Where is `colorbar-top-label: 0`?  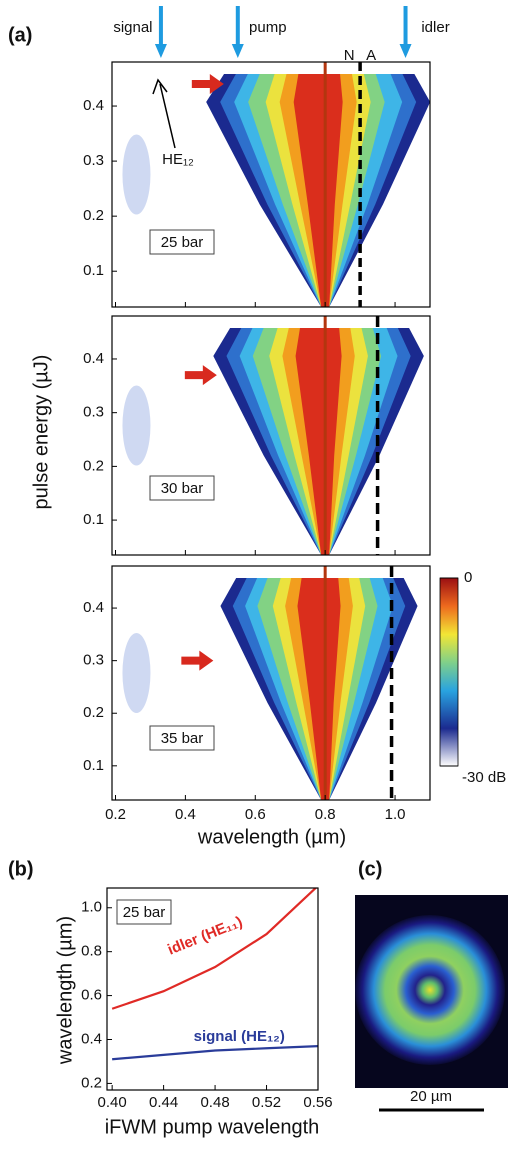
colorbar-top-label: 0 is located at coordinates (468, 577).